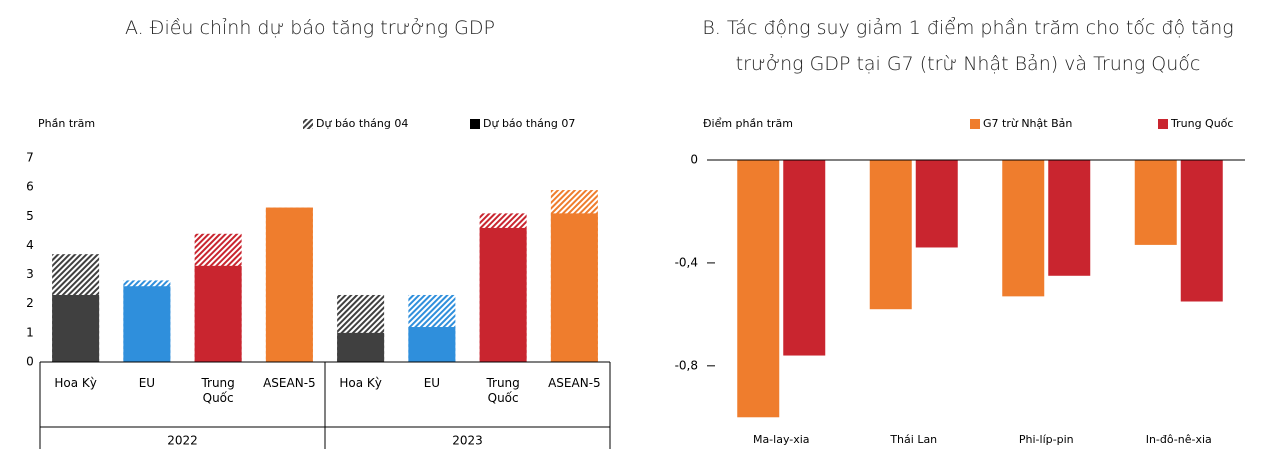 Image resolution: width=1268 pixels, height=449 pixels. Describe the element at coordinates (30, 274) in the screenshot. I see `y-tick-label: 3` at that location.